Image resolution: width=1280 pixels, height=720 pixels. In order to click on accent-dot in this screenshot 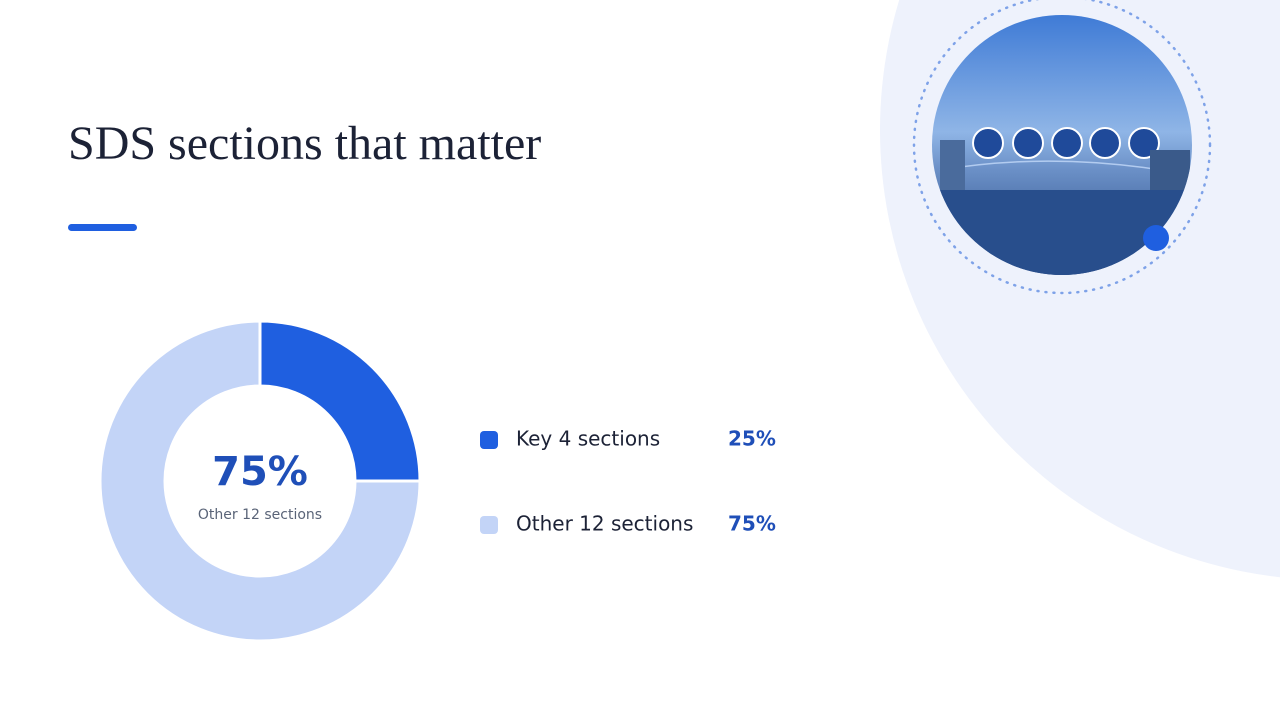, I will do `click(1156, 238)`.